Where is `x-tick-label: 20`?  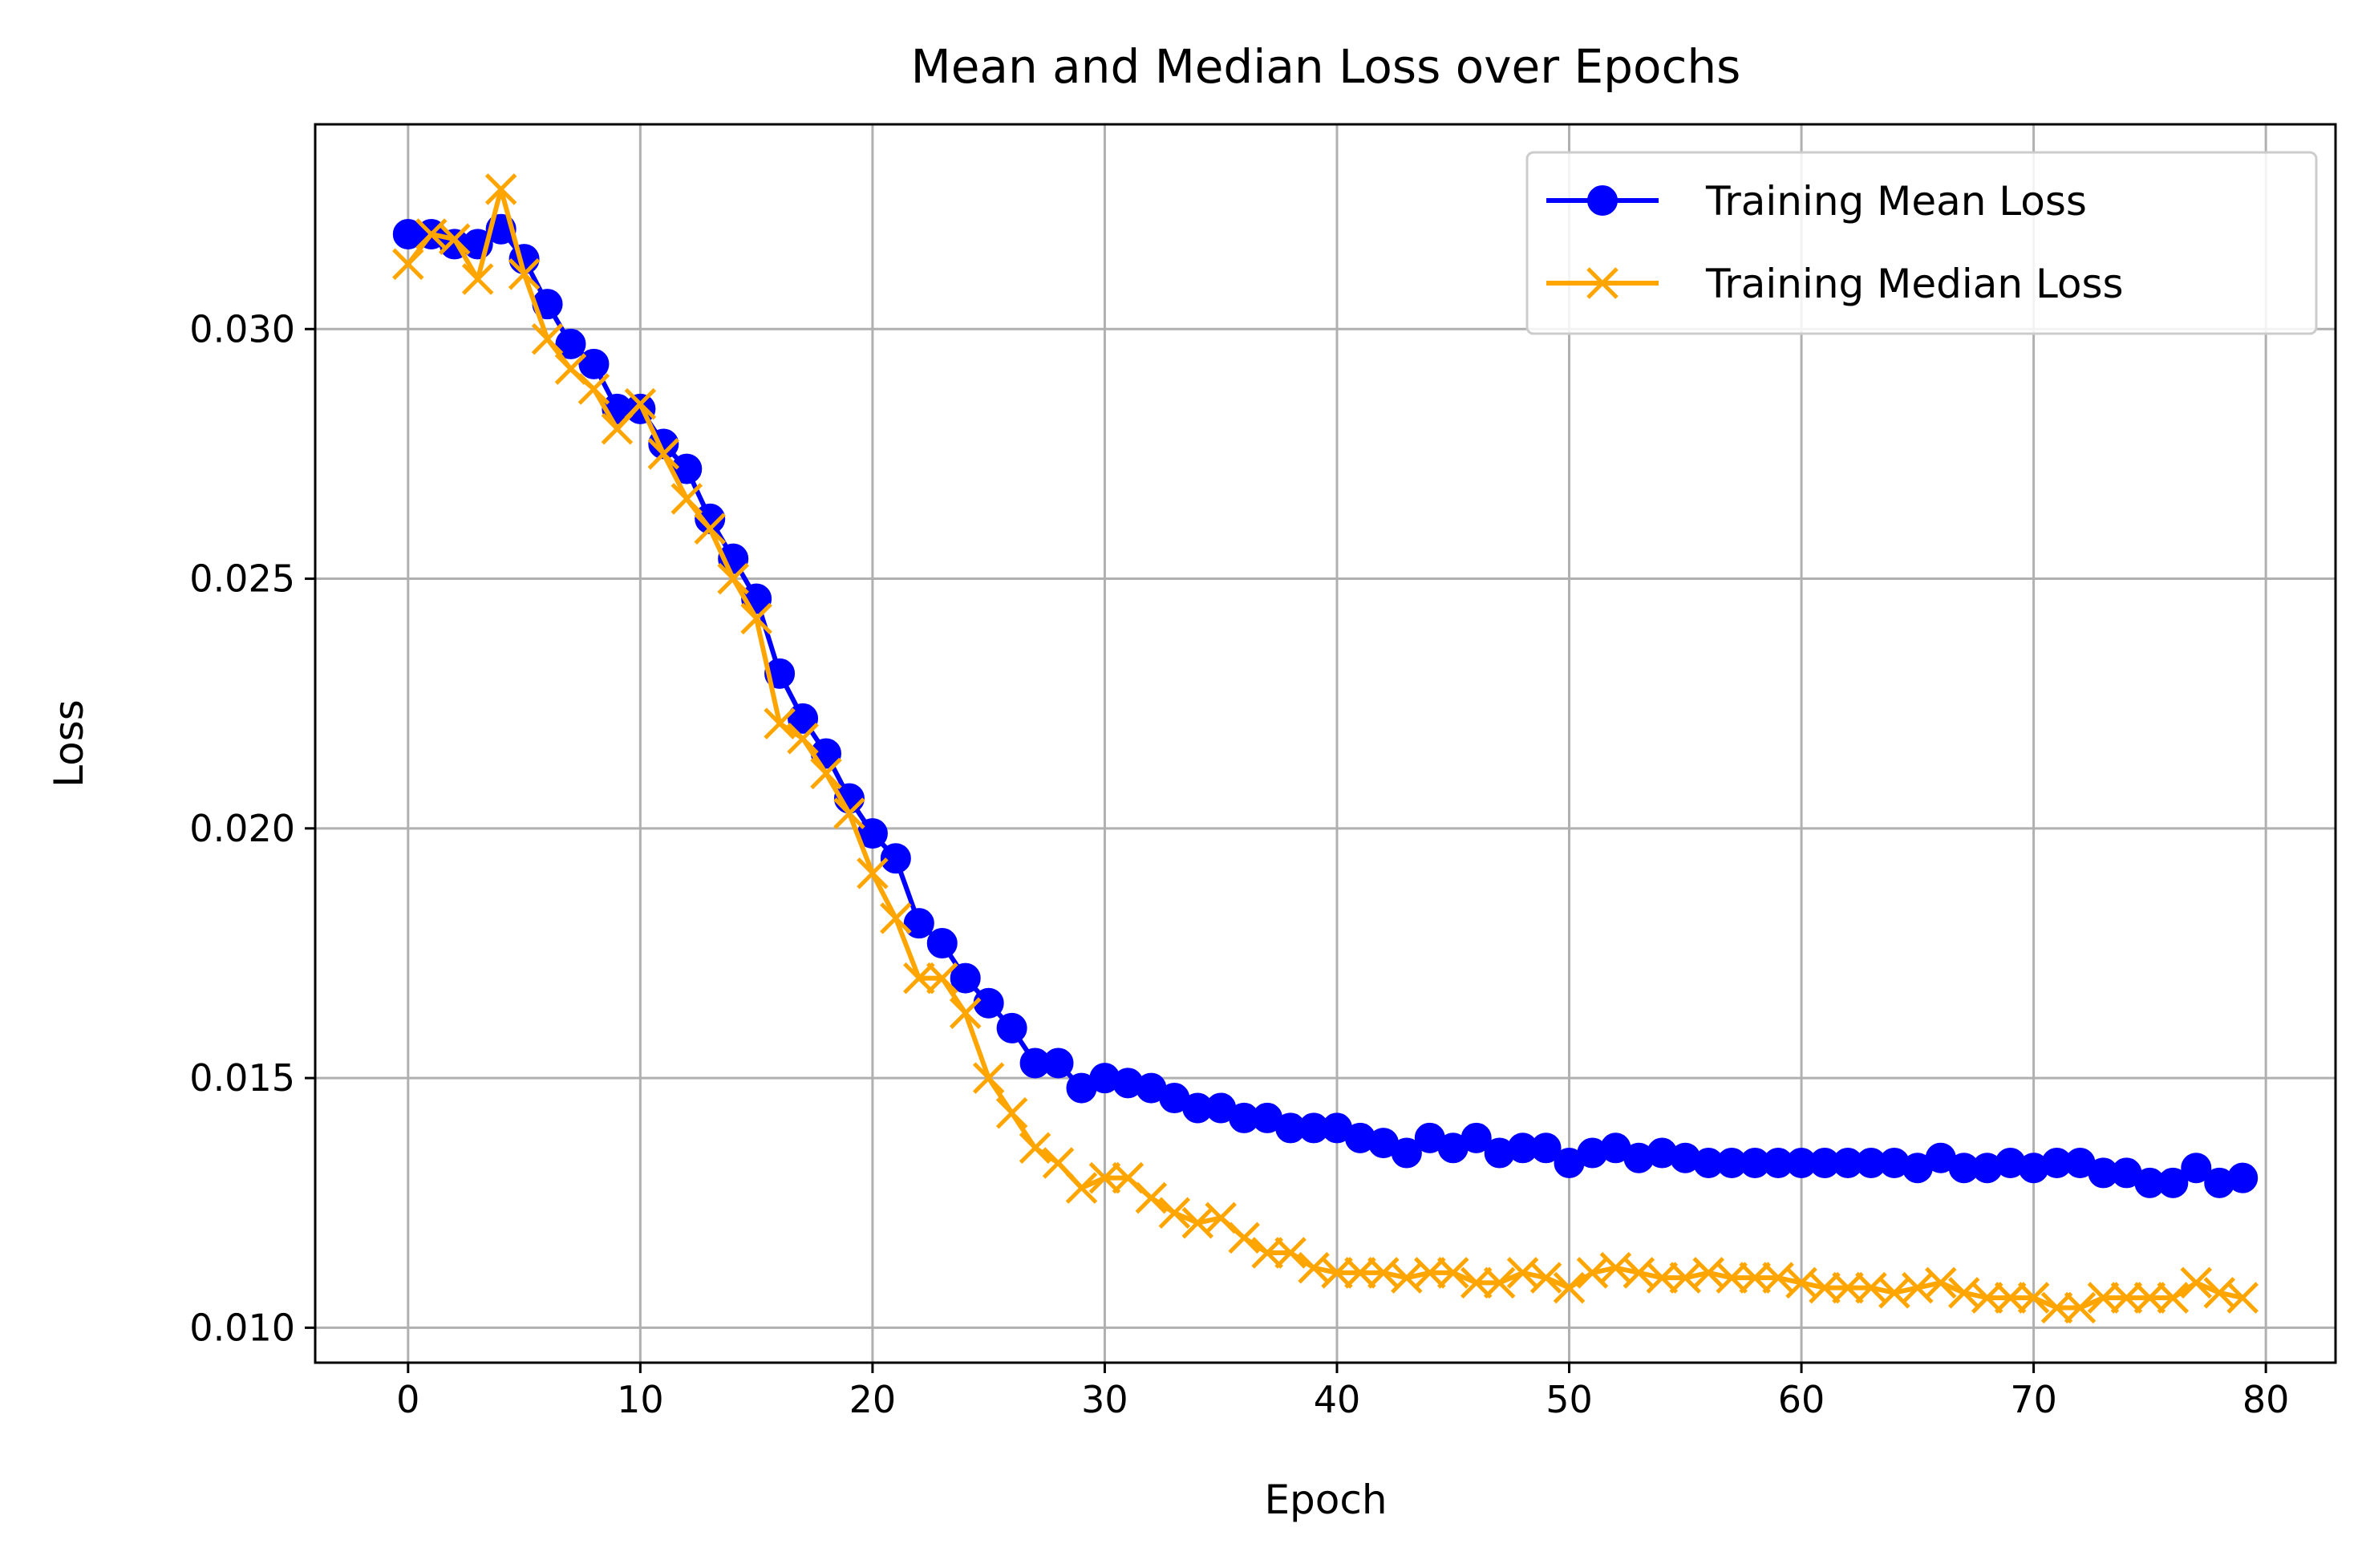
x-tick-label: 20 is located at coordinates (873, 1399).